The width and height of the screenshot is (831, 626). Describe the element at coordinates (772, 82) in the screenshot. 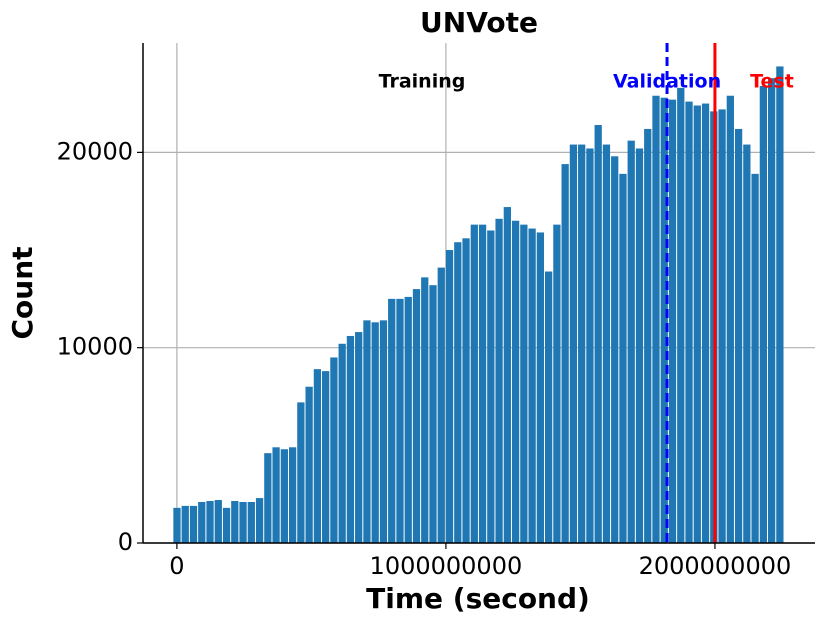

I see `split-label: Test` at that location.